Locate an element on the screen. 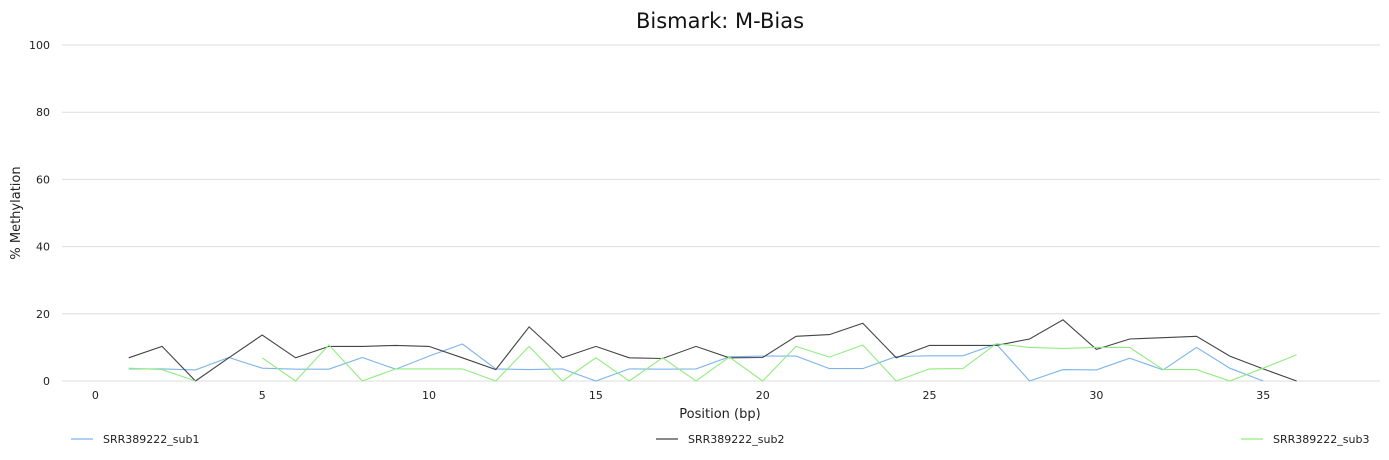 This screenshot has height=460, width=1389. legend-item-label: SRR389222_sub2 is located at coordinates (736, 439).